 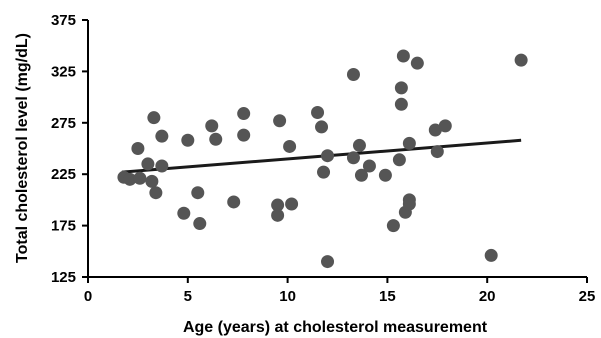 What do you see at coordinates (63, 277) in the screenshot?
I see `y-tick-label: 125` at bounding box center [63, 277].